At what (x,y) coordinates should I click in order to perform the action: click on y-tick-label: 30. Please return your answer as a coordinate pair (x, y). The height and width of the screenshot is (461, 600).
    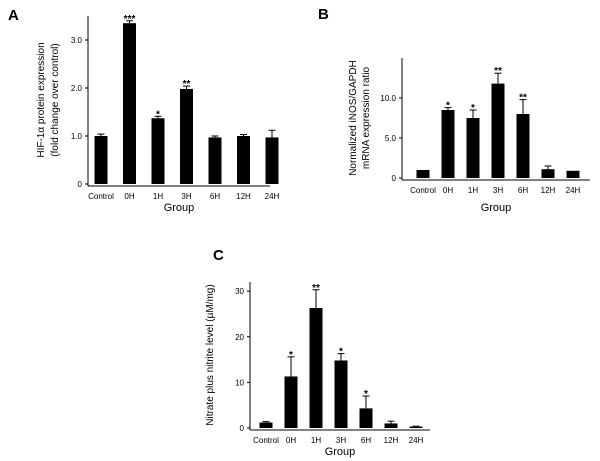
    Looking at the image, I should click on (239, 291).